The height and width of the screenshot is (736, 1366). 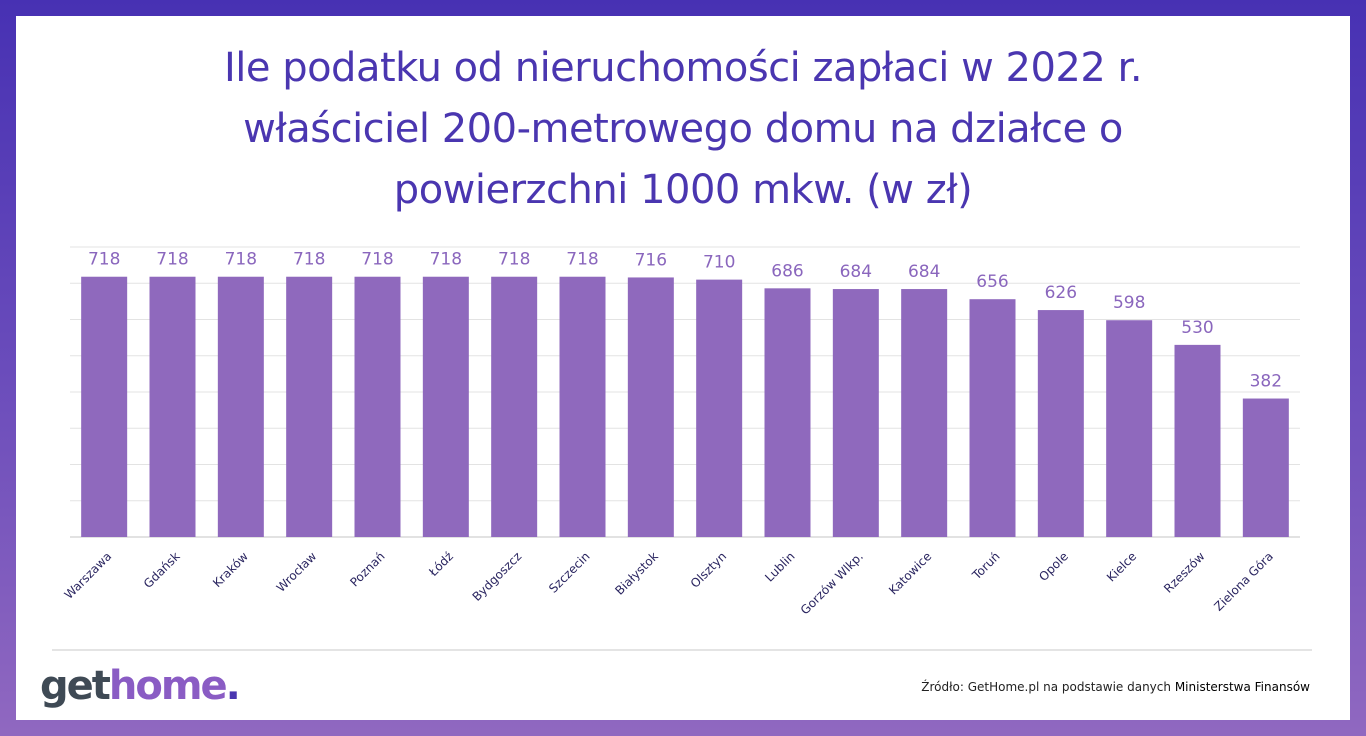 What do you see at coordinates (992, 282) in the screenshot?
I see `data-label: 656` at bounding box center [992, 282].